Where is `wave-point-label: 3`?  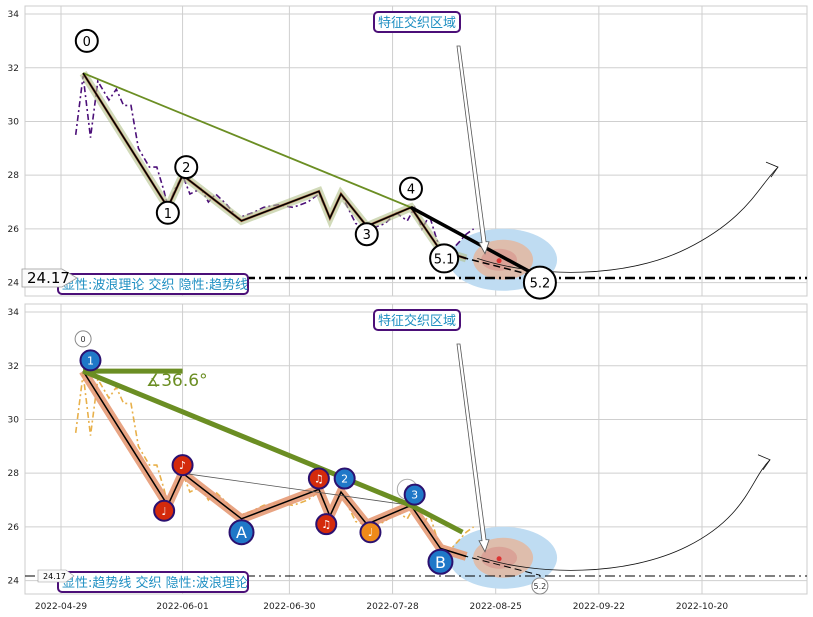 wave-point-label: 3 is located at coordinates (367, 235).